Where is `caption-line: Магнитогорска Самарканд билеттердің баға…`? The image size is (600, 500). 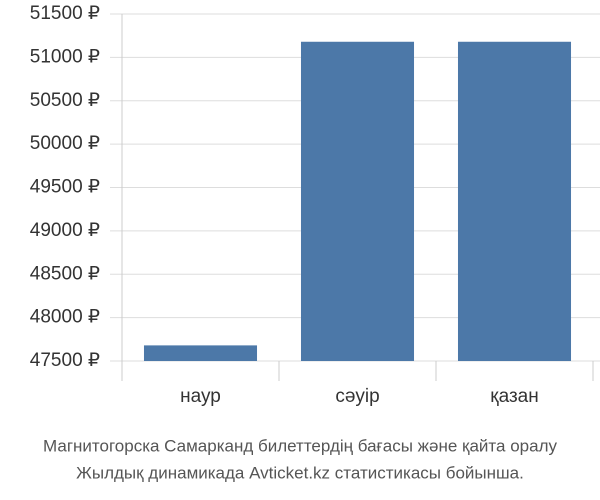 caption-line: Магнитогорска Самарканд билеттердің баға… is located at coordinates (300, 445).